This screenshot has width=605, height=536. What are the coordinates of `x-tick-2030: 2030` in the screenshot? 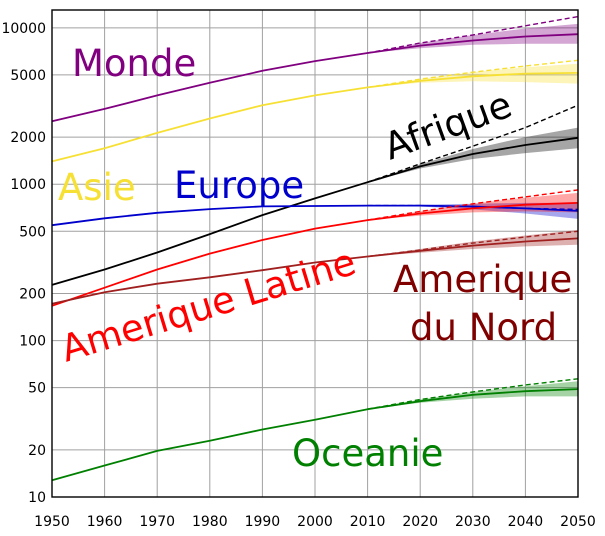 It's located at (473, 522).